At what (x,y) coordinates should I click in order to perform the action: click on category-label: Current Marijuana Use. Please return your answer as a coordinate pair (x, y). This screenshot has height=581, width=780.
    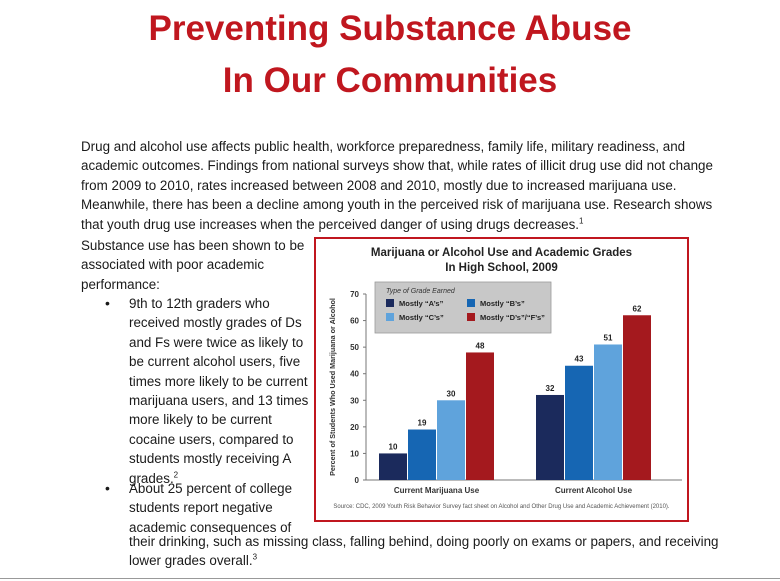
    Looking at the image, I should click on (437, 490).